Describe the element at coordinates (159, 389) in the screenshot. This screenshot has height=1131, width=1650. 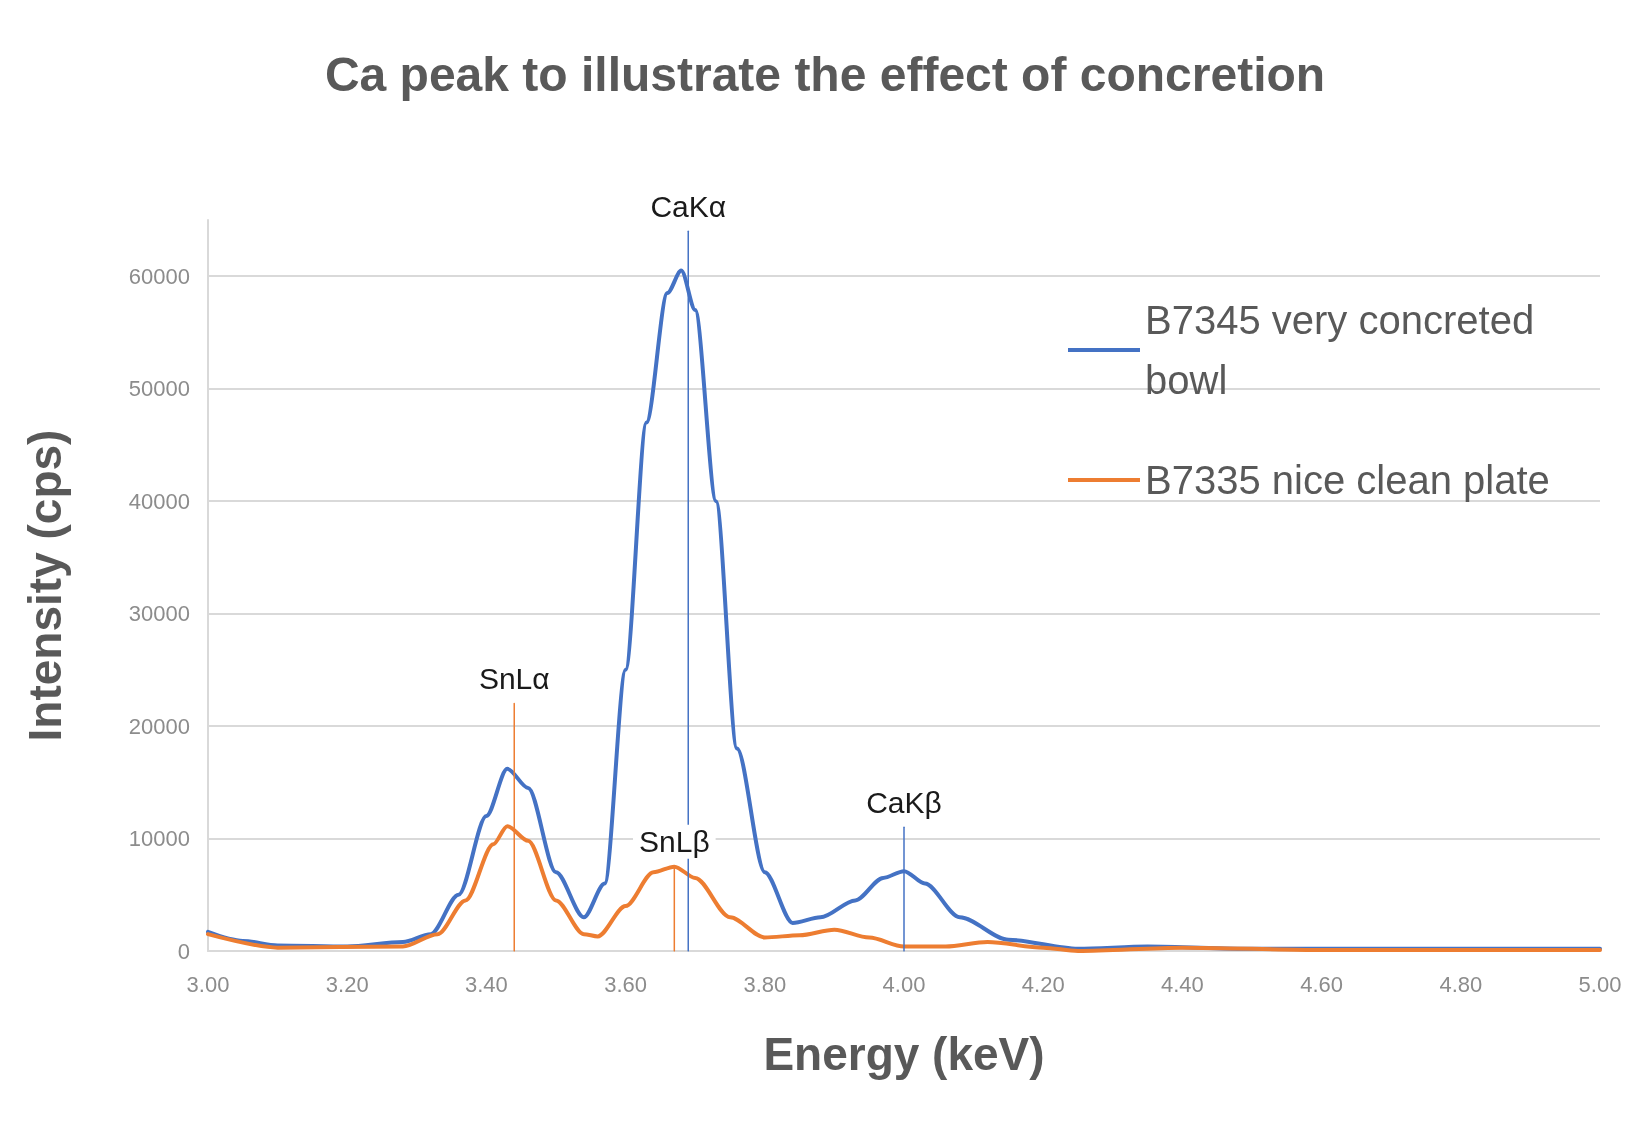
I see `y-tick-label: 50000` at that location.